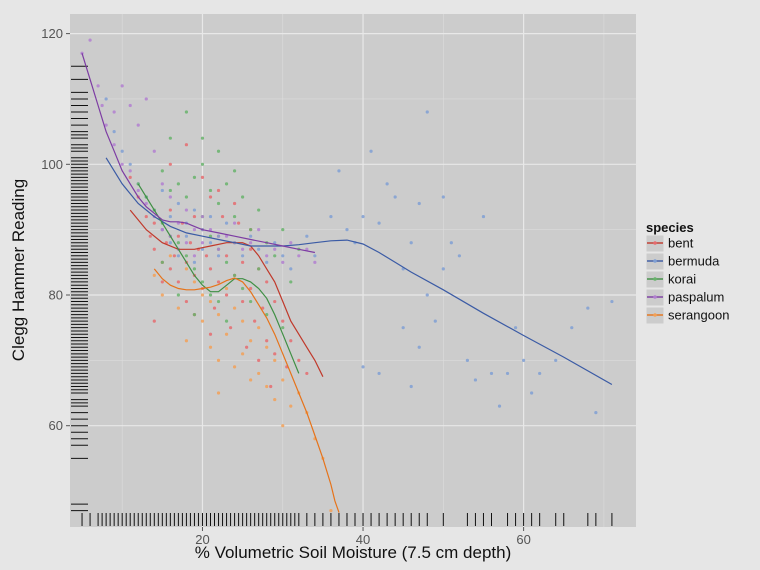 The width and height of the screenshot is (760, 570). I want to click on smooth-line-bent, so click(226, 293).